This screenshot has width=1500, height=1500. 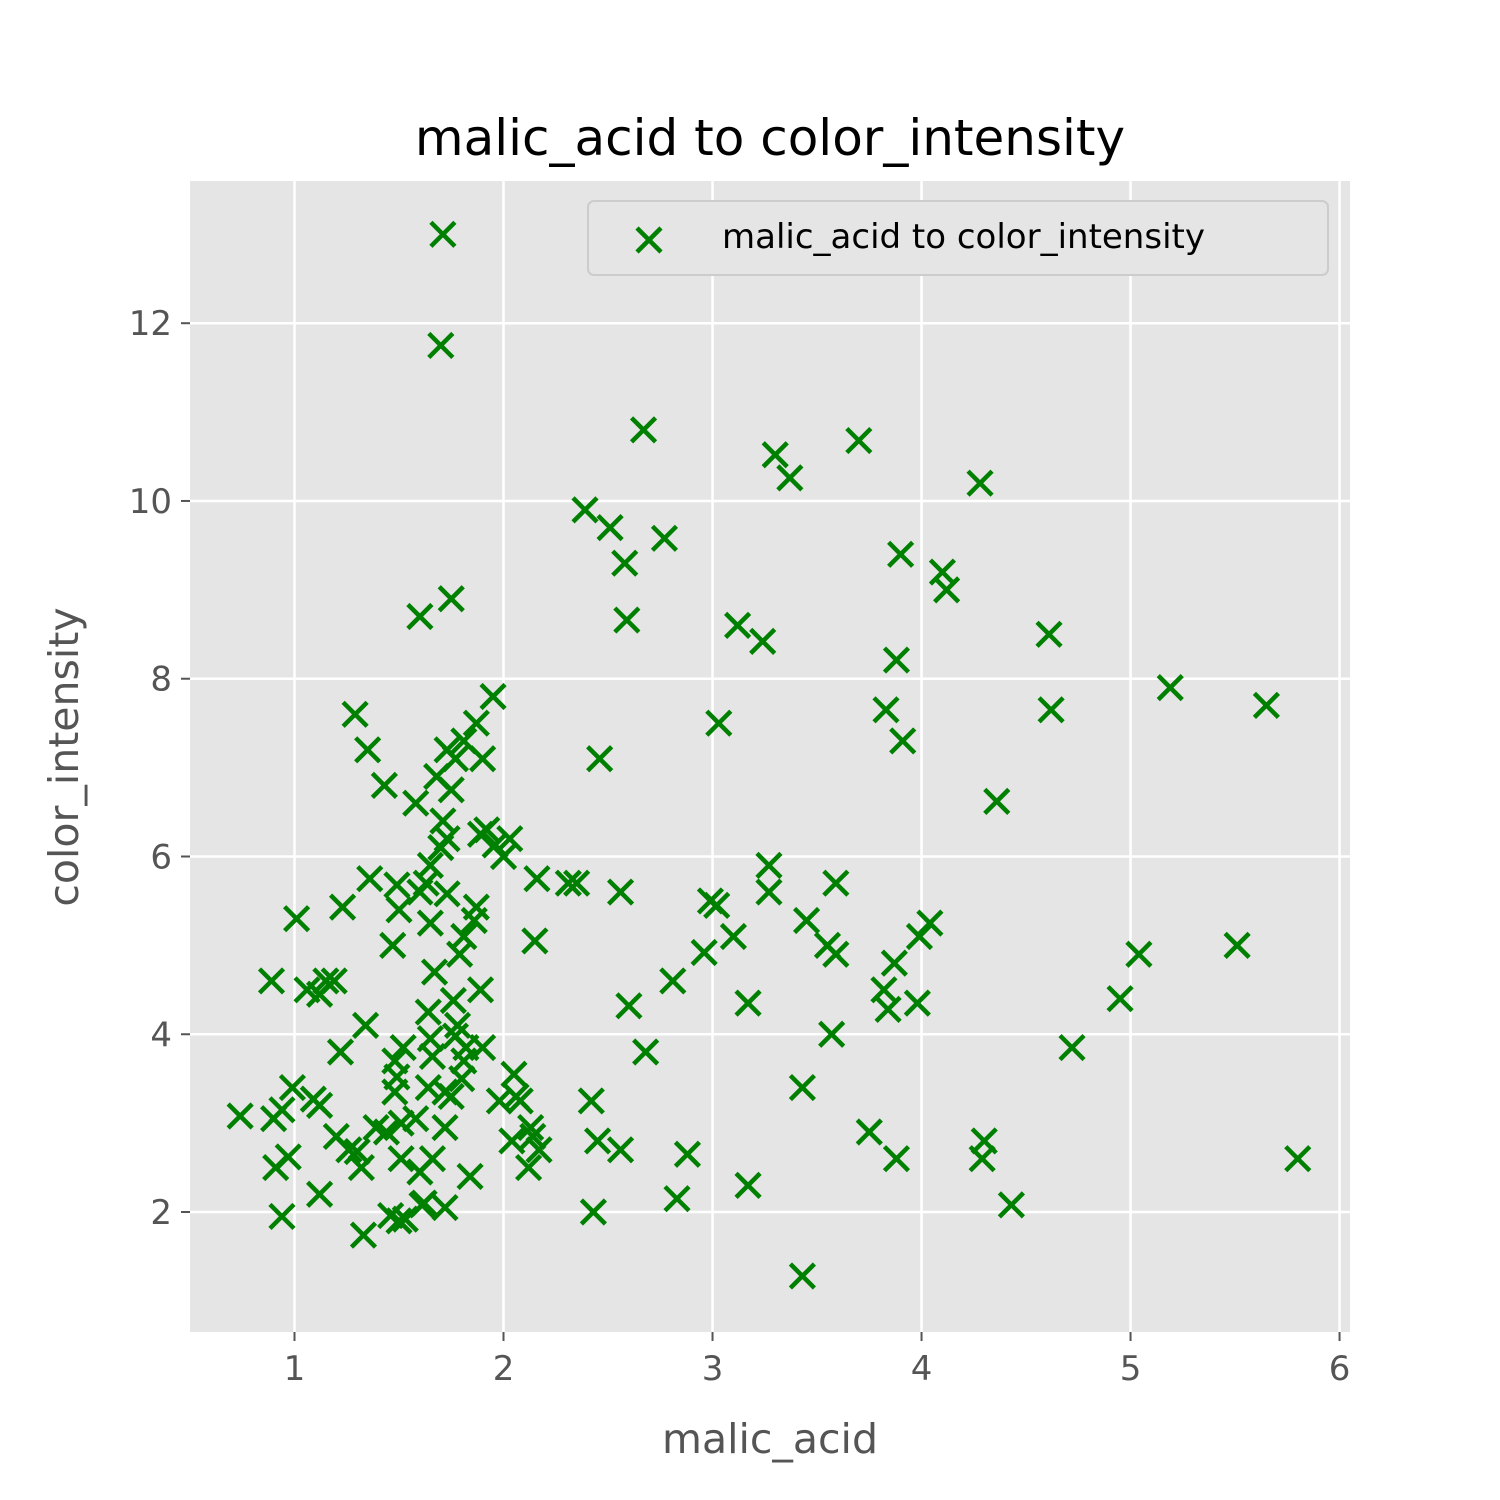 I want to click on x-tick-label: 1, so click(x=295, y=1369).